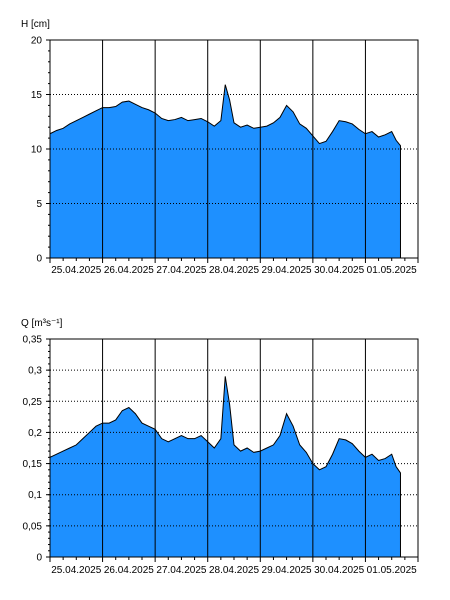 This screenshot has width=450, height=600. What do you see at coordinates (35, 433) in the screenshot?
I see `chart2-ytick-label-4: 0,2` at bounding box center [35, 433].